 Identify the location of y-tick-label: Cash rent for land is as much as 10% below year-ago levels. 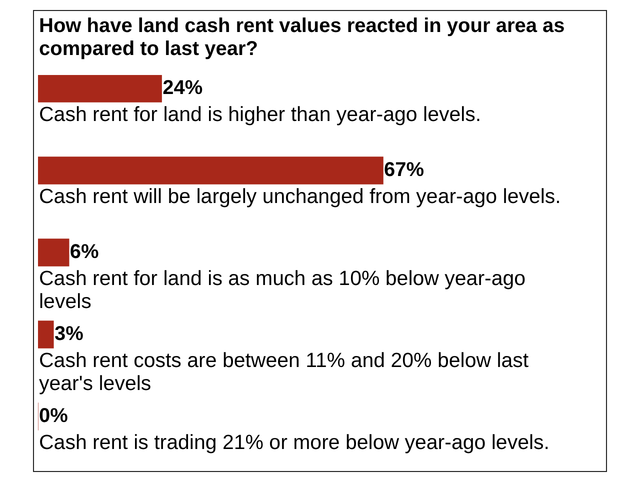
(282, 289).